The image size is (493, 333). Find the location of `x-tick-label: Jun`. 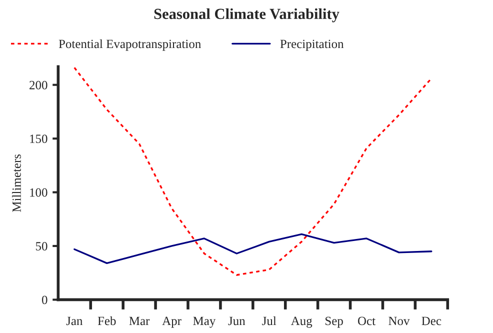

x-tick-label: Jun is located at coordinates (237, 321).